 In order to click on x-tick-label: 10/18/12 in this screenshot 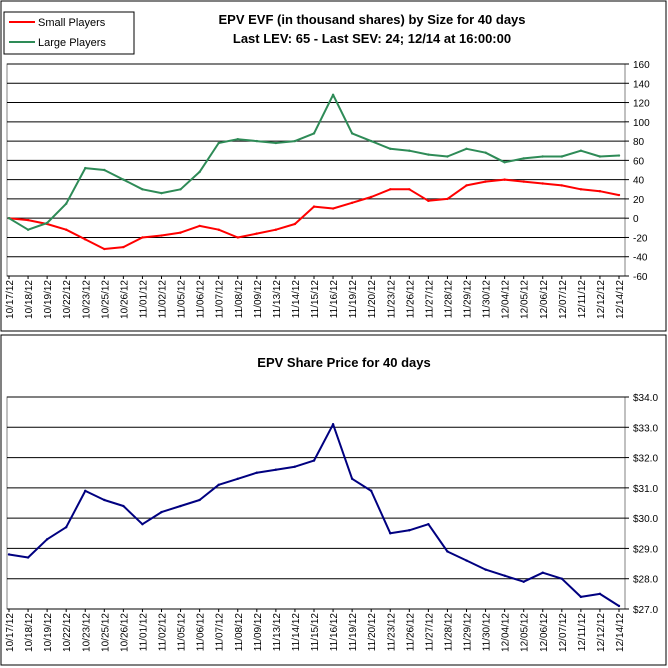, I will do `click(29, 299)`.